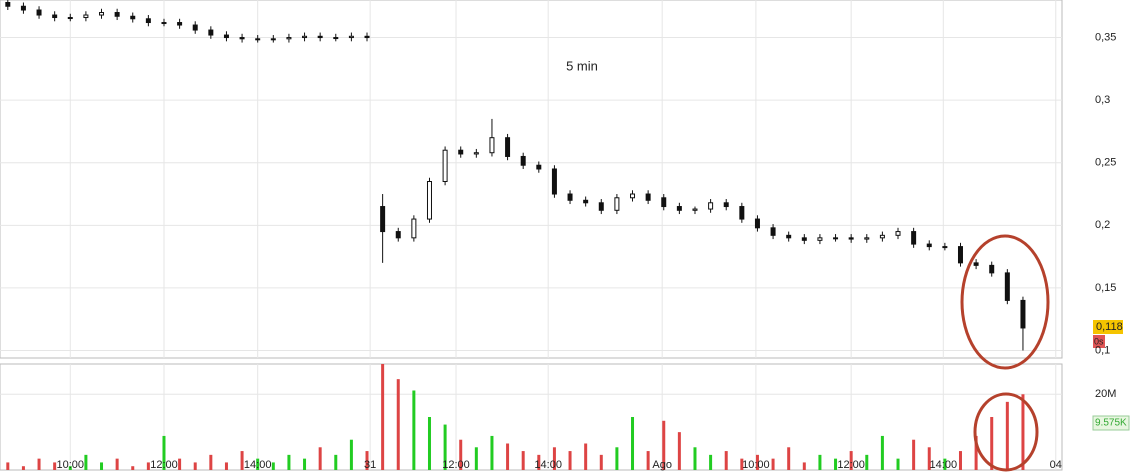  I want to click on x-tick-label: 10:00, so click(71, 465).